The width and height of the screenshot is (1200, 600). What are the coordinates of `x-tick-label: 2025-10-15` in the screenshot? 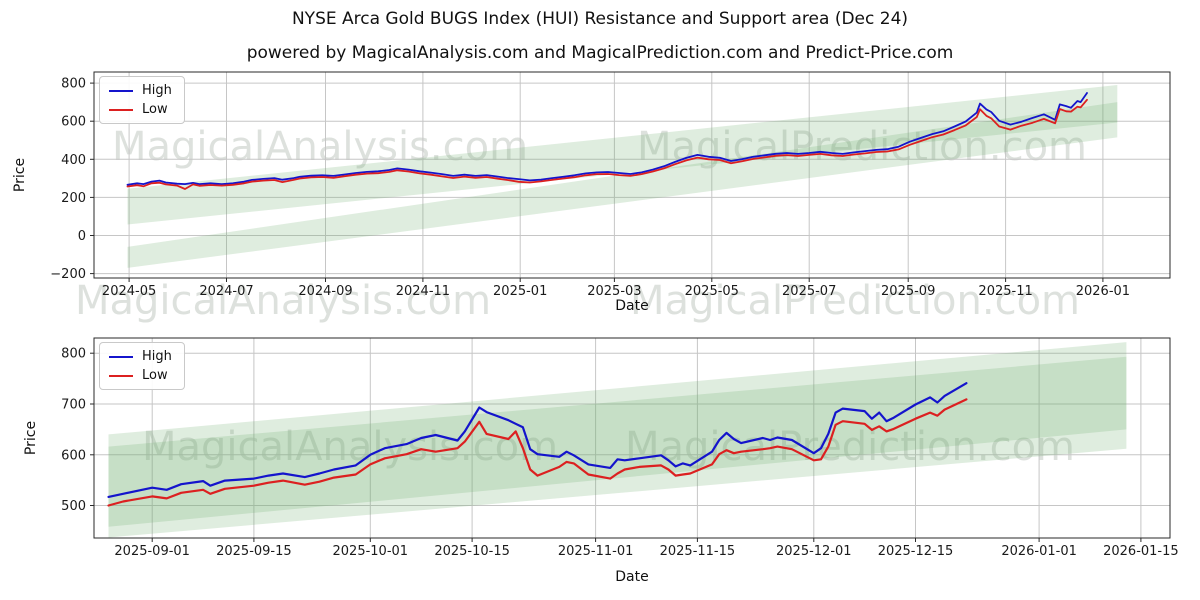 It's located at (472, 551).